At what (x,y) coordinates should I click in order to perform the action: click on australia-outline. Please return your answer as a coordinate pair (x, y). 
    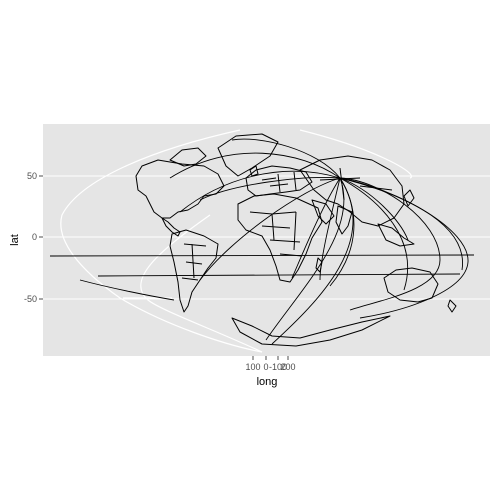
    Looking at the image, I should click on (411, 285).